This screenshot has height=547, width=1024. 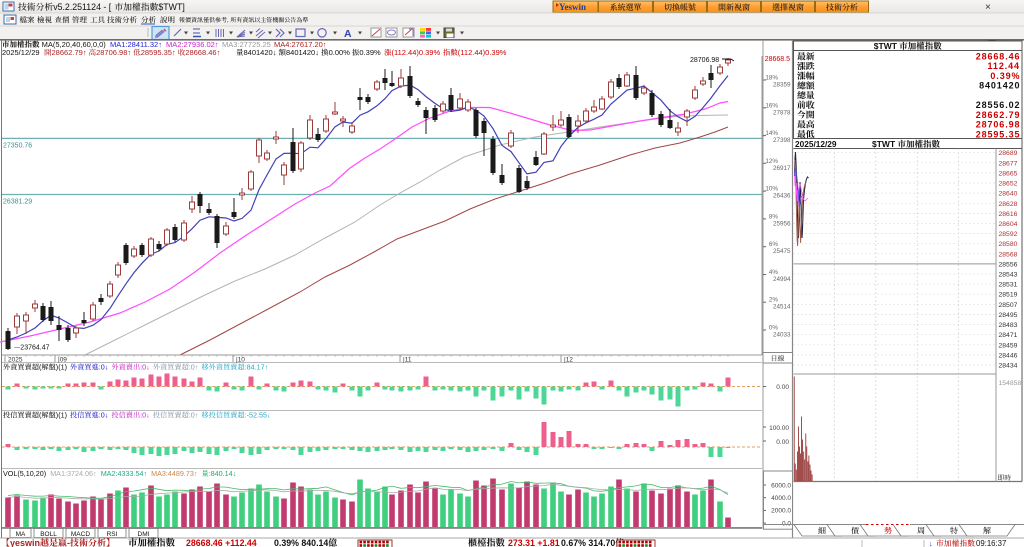 What do you see at coordinates (158, 52) in the screenshot?
I see `svg-text: 28595.35↑` at bounding box center [158, 52].